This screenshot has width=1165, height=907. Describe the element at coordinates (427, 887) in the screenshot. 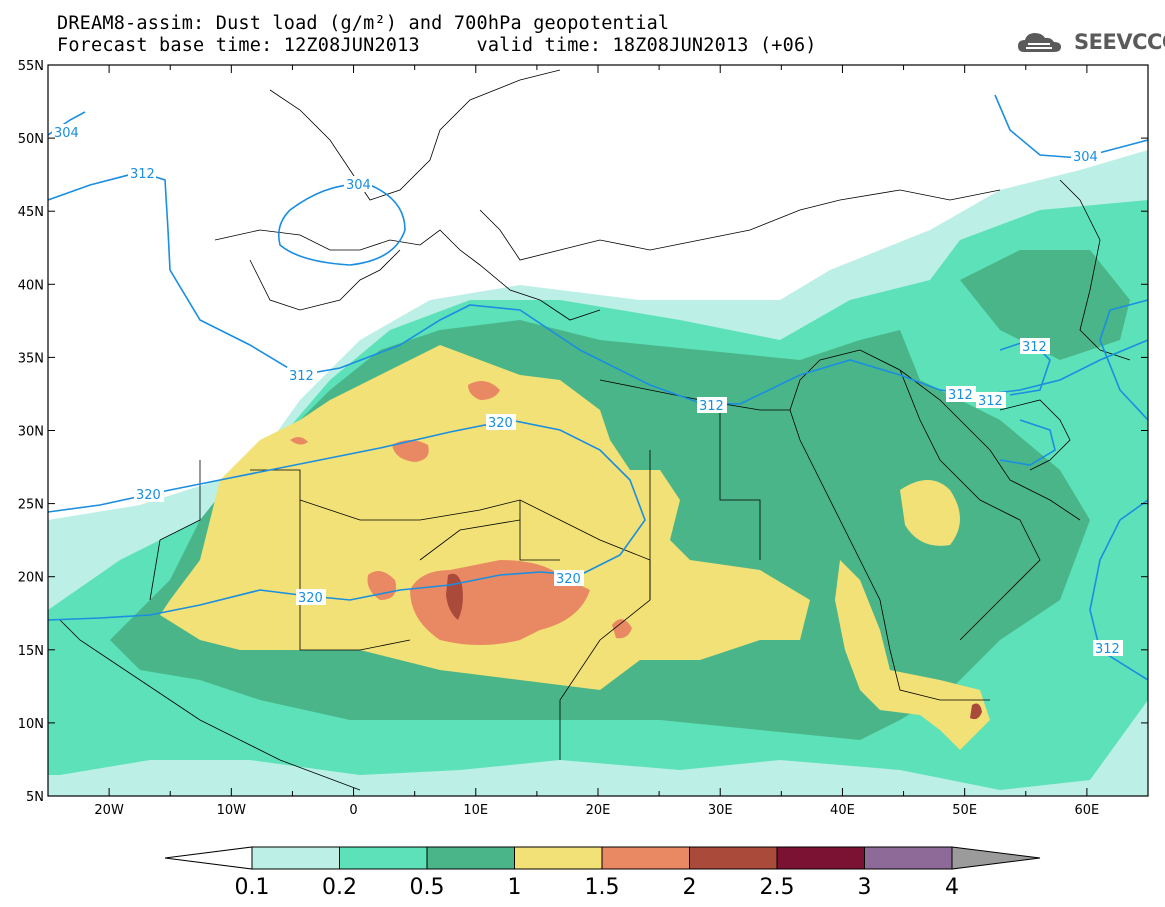

I see `colorbar-label: 0.5` at that location.